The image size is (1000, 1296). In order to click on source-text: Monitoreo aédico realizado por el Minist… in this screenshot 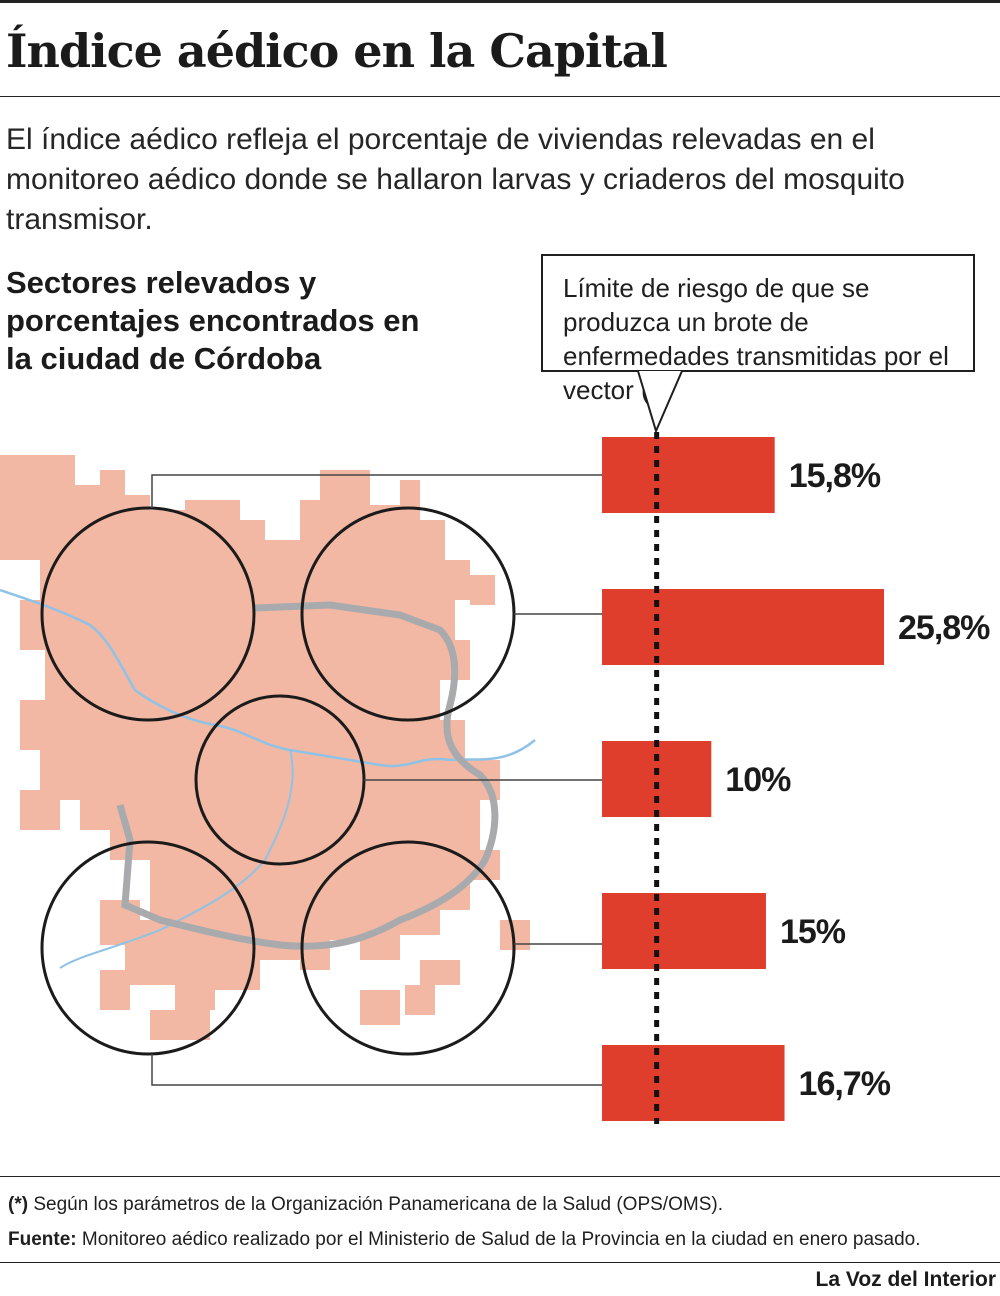, I will do `click(498, 1239)`.